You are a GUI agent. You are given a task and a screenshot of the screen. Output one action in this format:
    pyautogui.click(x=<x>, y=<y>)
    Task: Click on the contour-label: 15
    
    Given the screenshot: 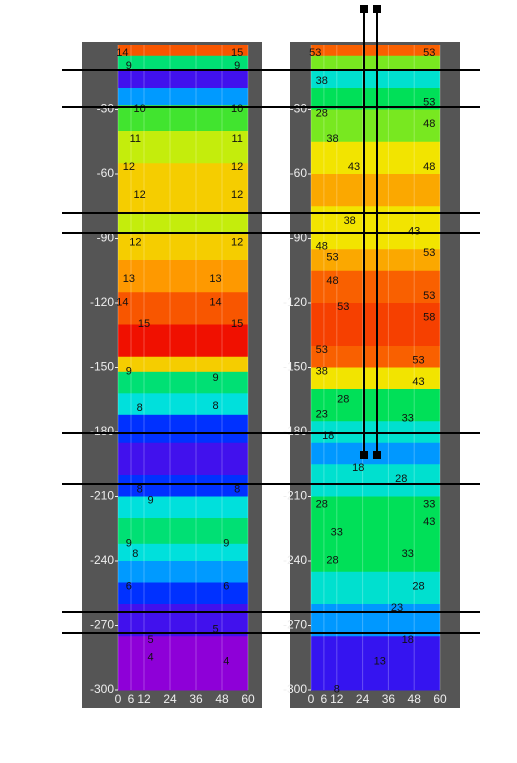 What is the action you would take?
    pyautogui.click(x=144, y=324)
    